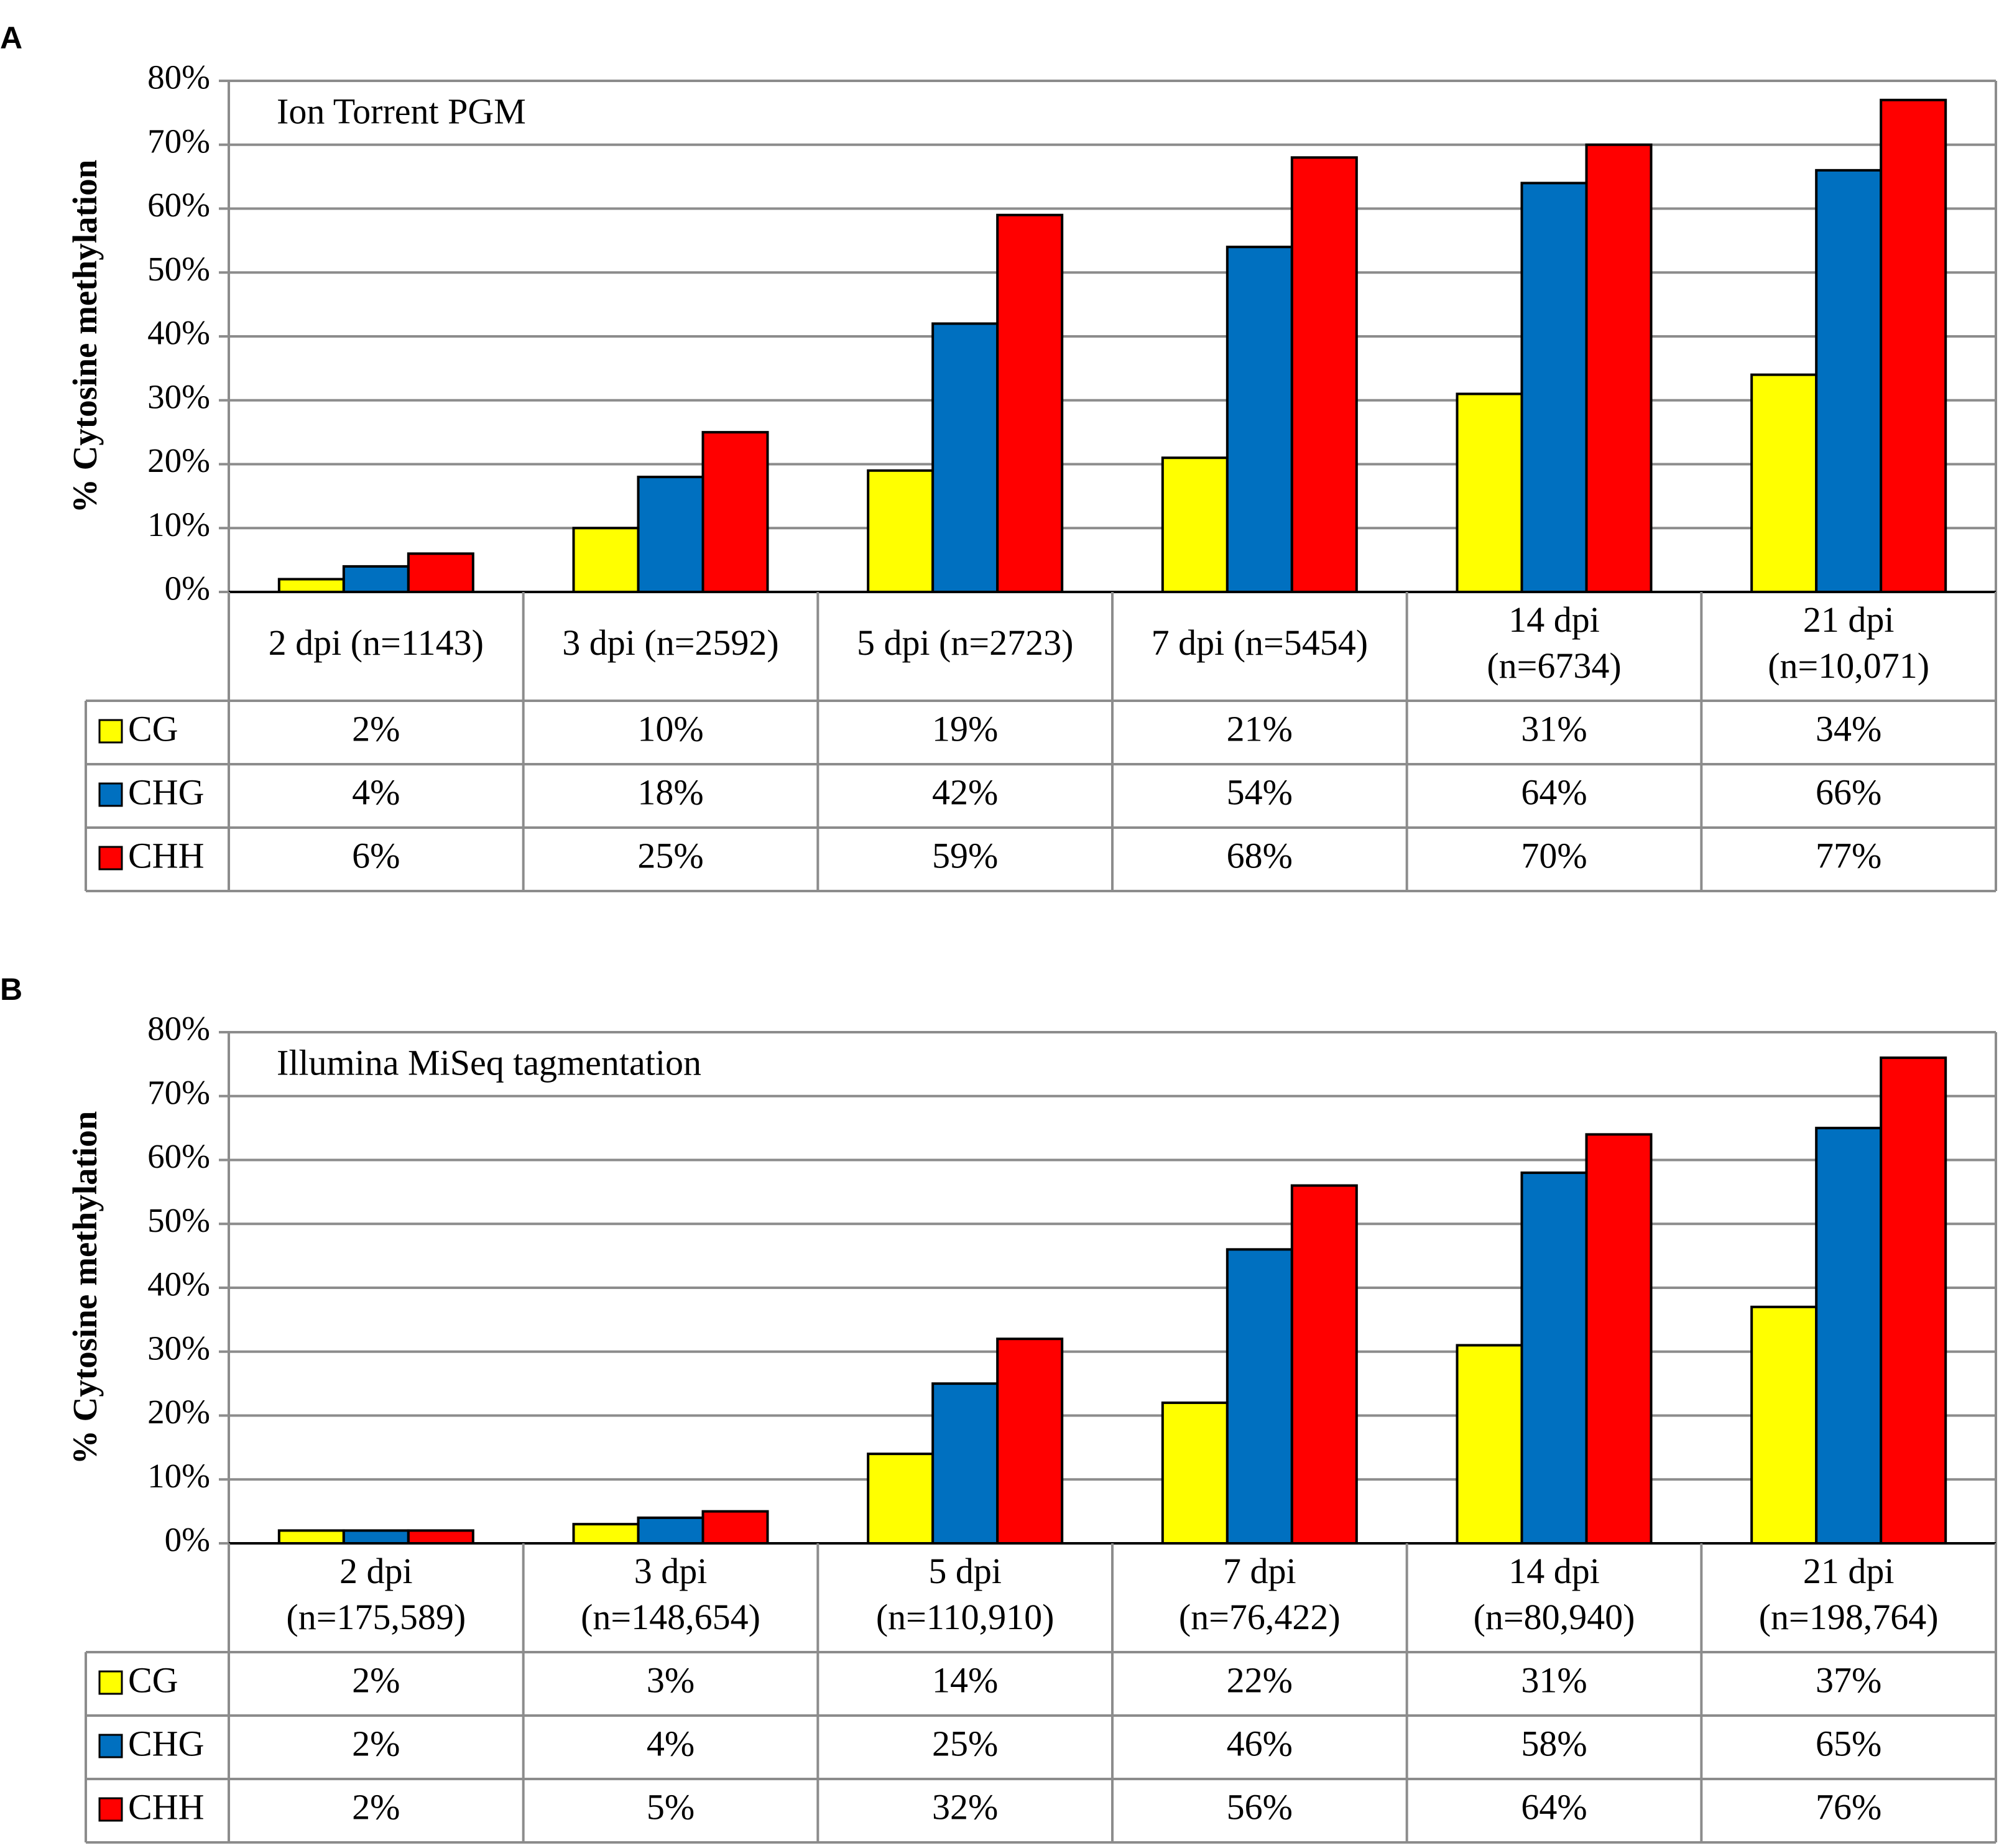  Describe the element at coordinates (1260, 1617) in the screenshot. I see `category-label: (n=76,422)` at that location.